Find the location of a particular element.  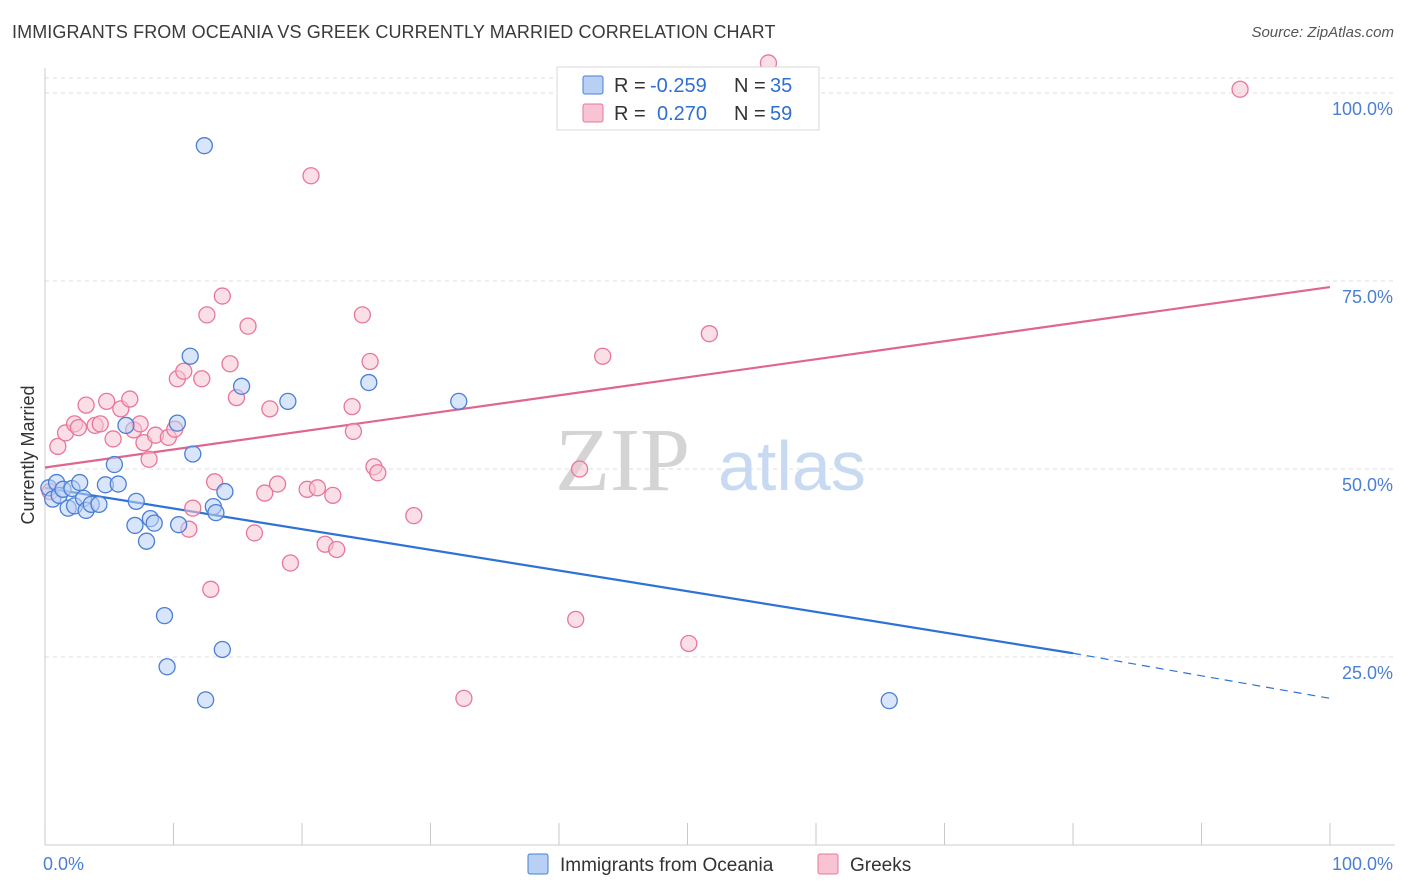

watermark: ZIP atlas is located at coordinates (710, 460).